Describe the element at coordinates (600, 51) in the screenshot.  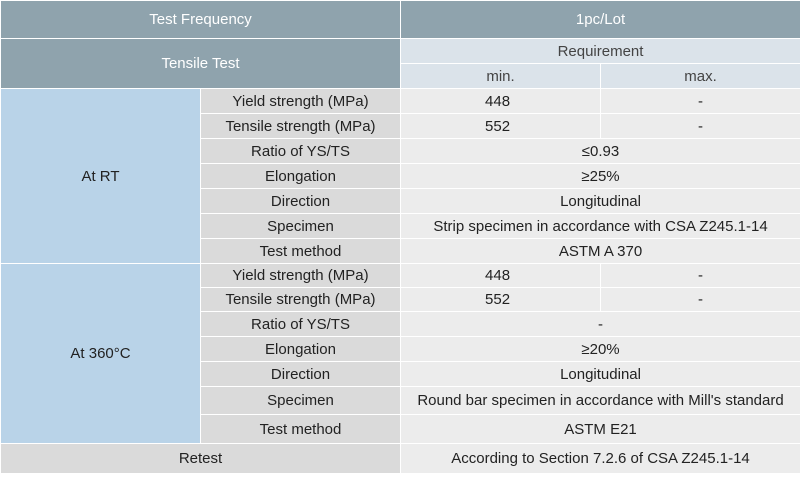
I see `requirement-header: Requirement` at that location.